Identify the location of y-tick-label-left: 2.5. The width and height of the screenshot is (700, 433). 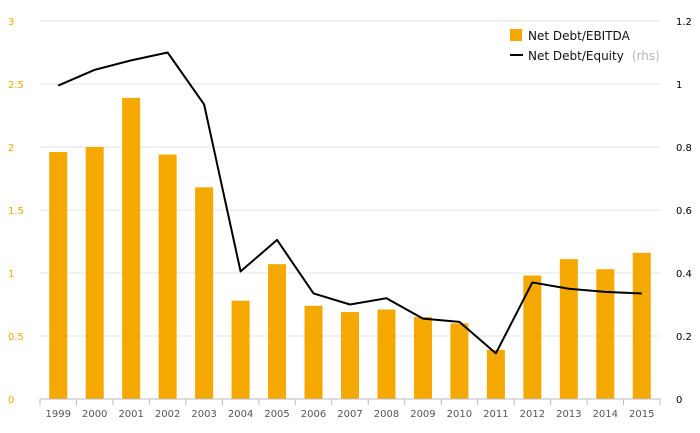
(16, 85).